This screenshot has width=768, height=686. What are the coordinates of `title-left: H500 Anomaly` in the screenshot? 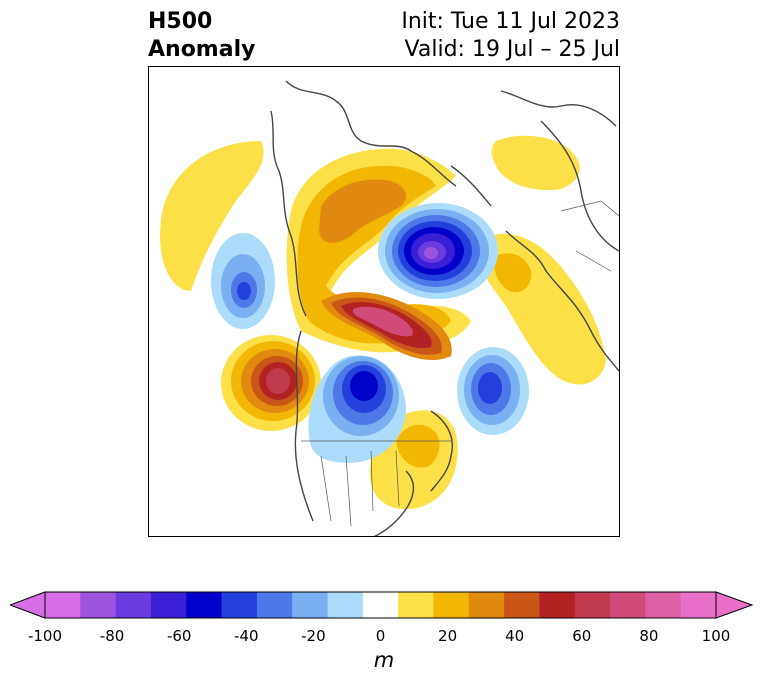 It's located at (201, 36).